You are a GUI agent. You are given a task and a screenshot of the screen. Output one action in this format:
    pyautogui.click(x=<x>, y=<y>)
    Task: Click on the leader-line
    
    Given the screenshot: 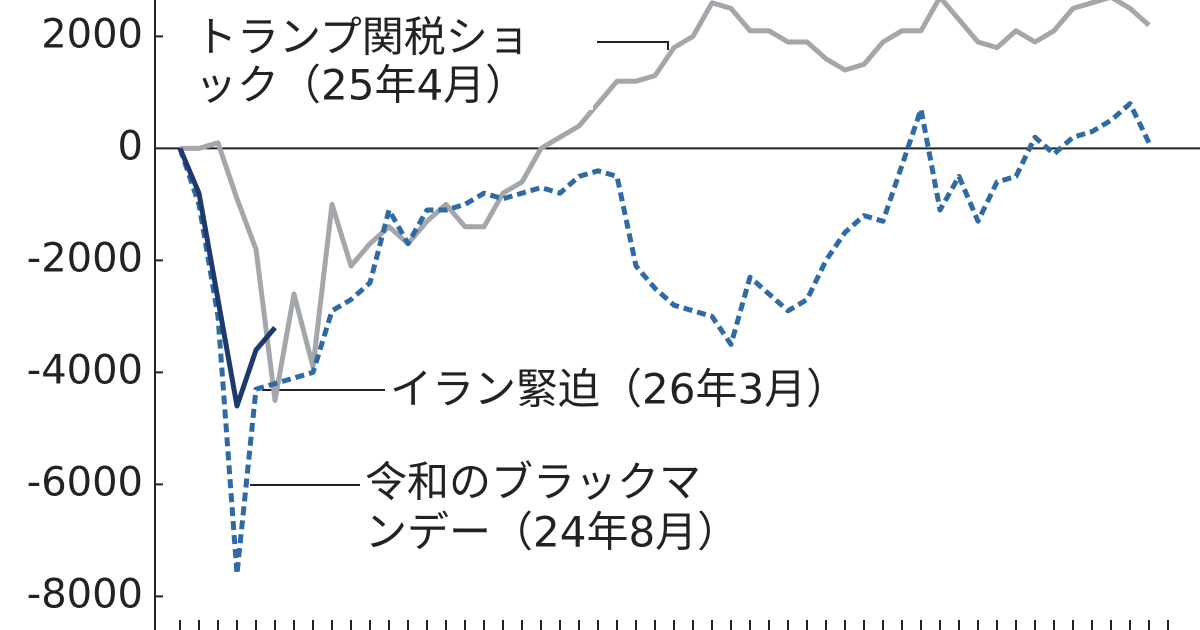 What is the action you would take?
    pyautogui.click(x=633, y=45)
    